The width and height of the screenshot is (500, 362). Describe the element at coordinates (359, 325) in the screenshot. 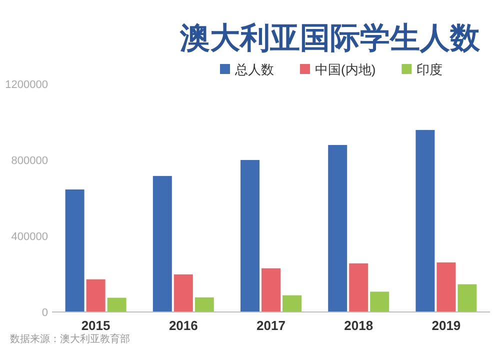

I see `x-tick-label: 2018` at that location.